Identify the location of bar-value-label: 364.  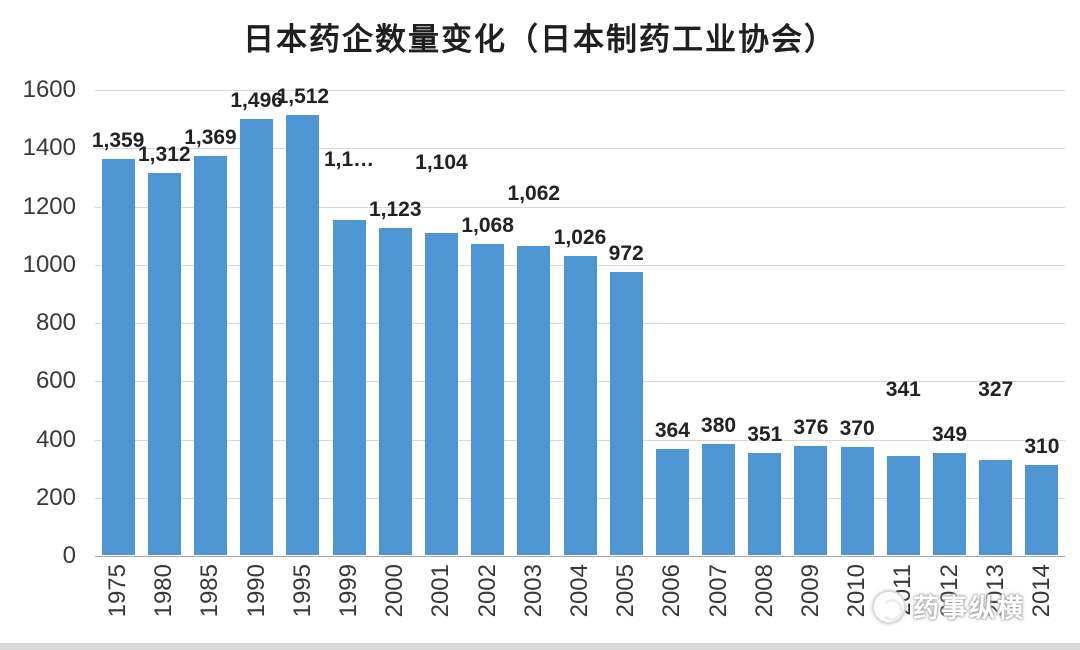
(672, 430).